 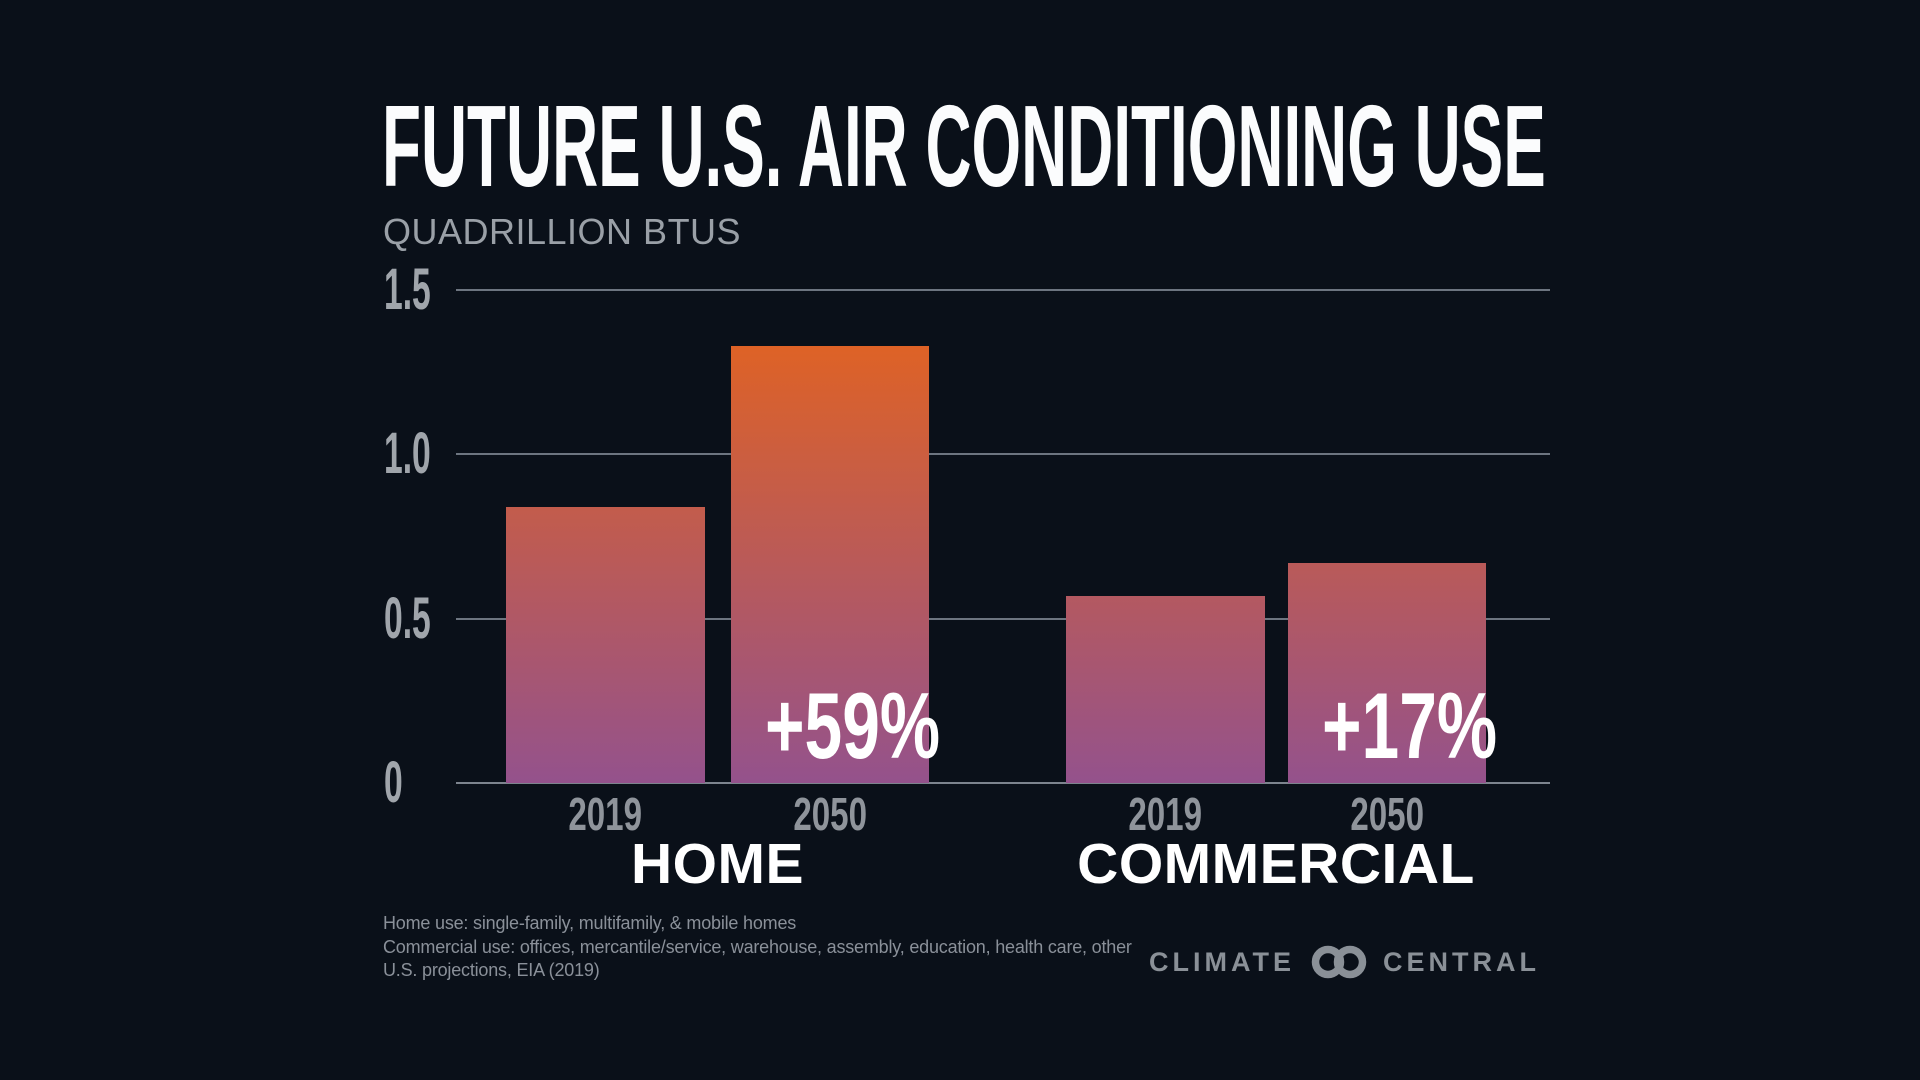 I want to click on bar-commercial-2019, so click(x=1165, y=689).